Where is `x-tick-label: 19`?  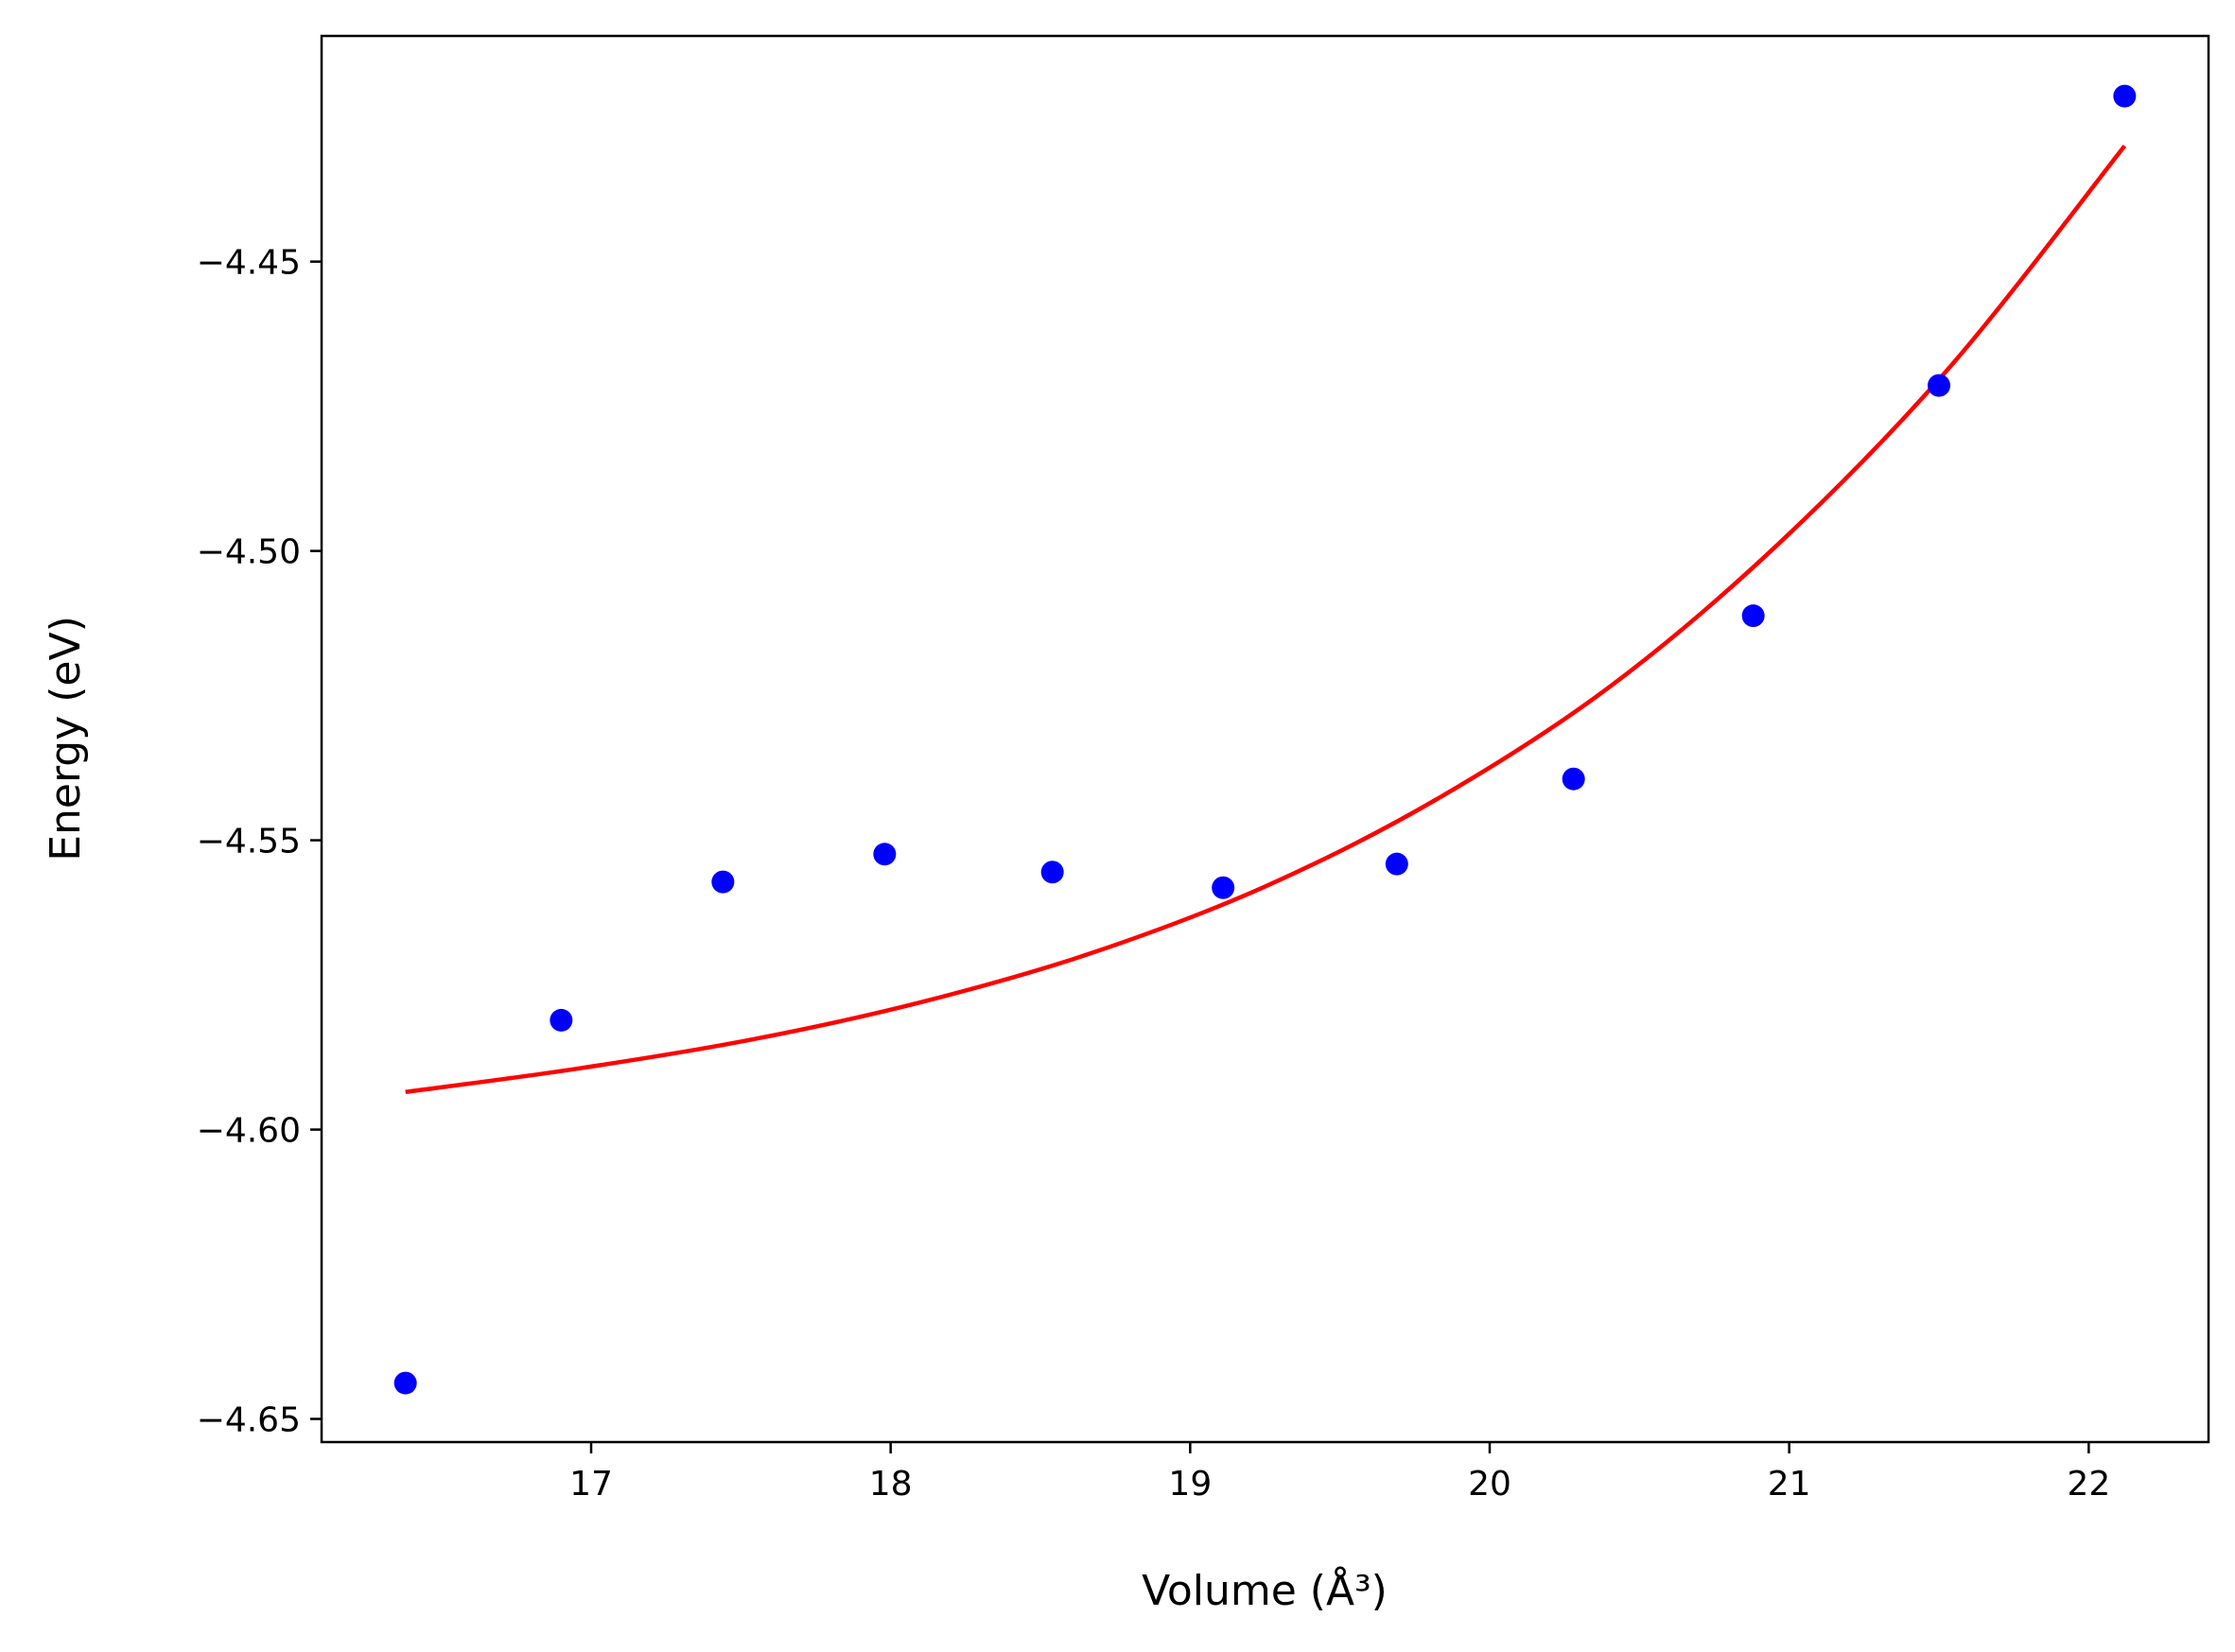 x-tick-label: 19 is located at coordinates (1190, 1485).